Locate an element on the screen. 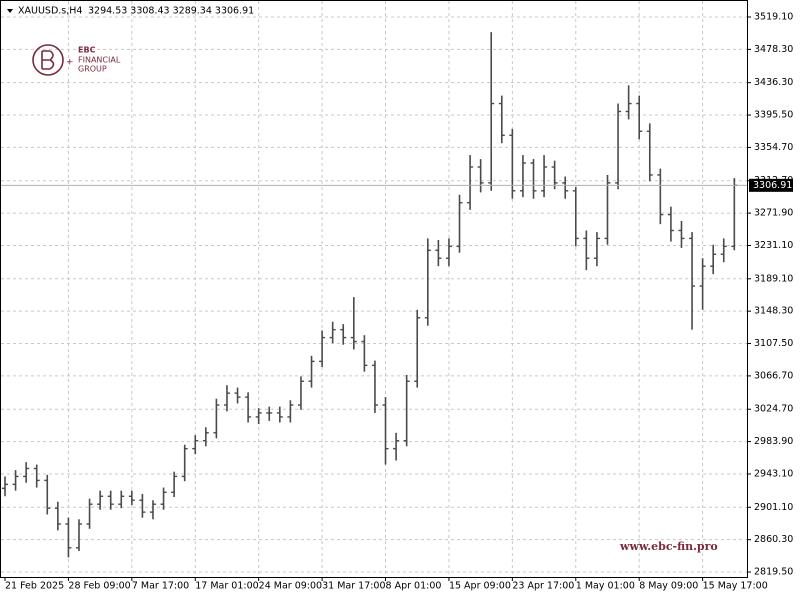 Image resolution: width=800 pixels, height=601 pixels. logo-glyph is located at coordinates (48, 60).